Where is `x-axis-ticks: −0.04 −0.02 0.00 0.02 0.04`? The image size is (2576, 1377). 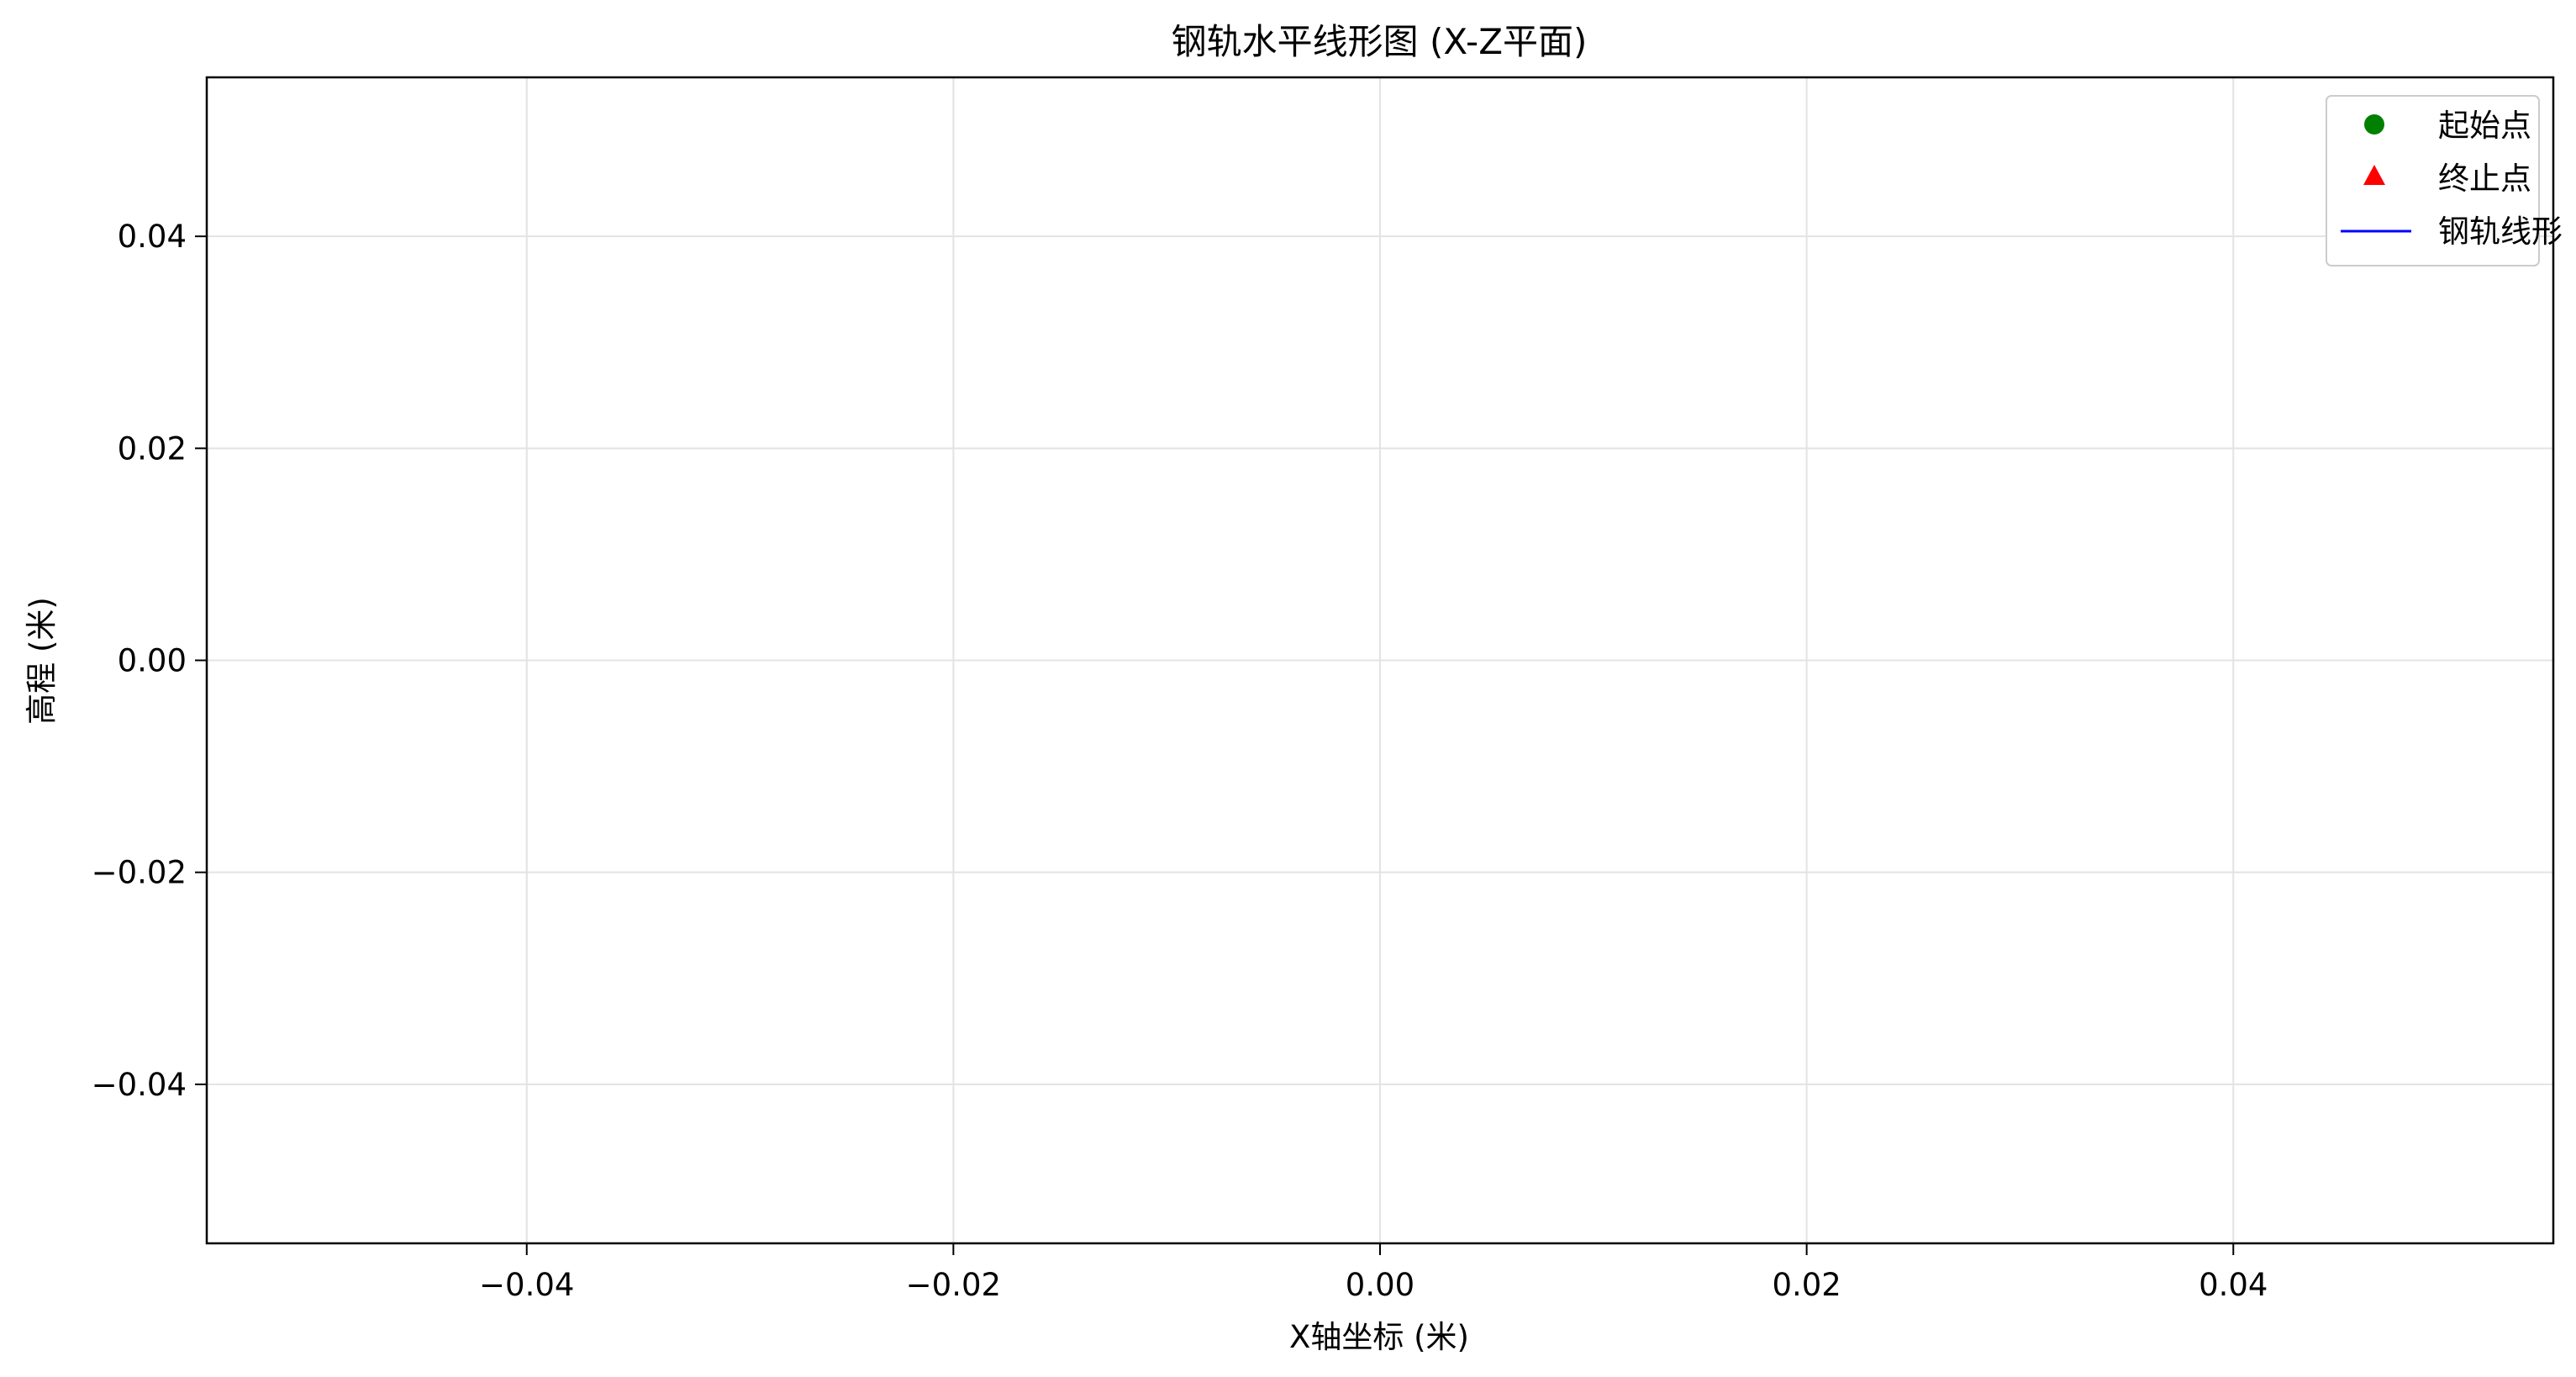 x-axis-ticks: −0.04 −0.02 0.00 0.02 0.04 is located at coordinates (1373, 1273).